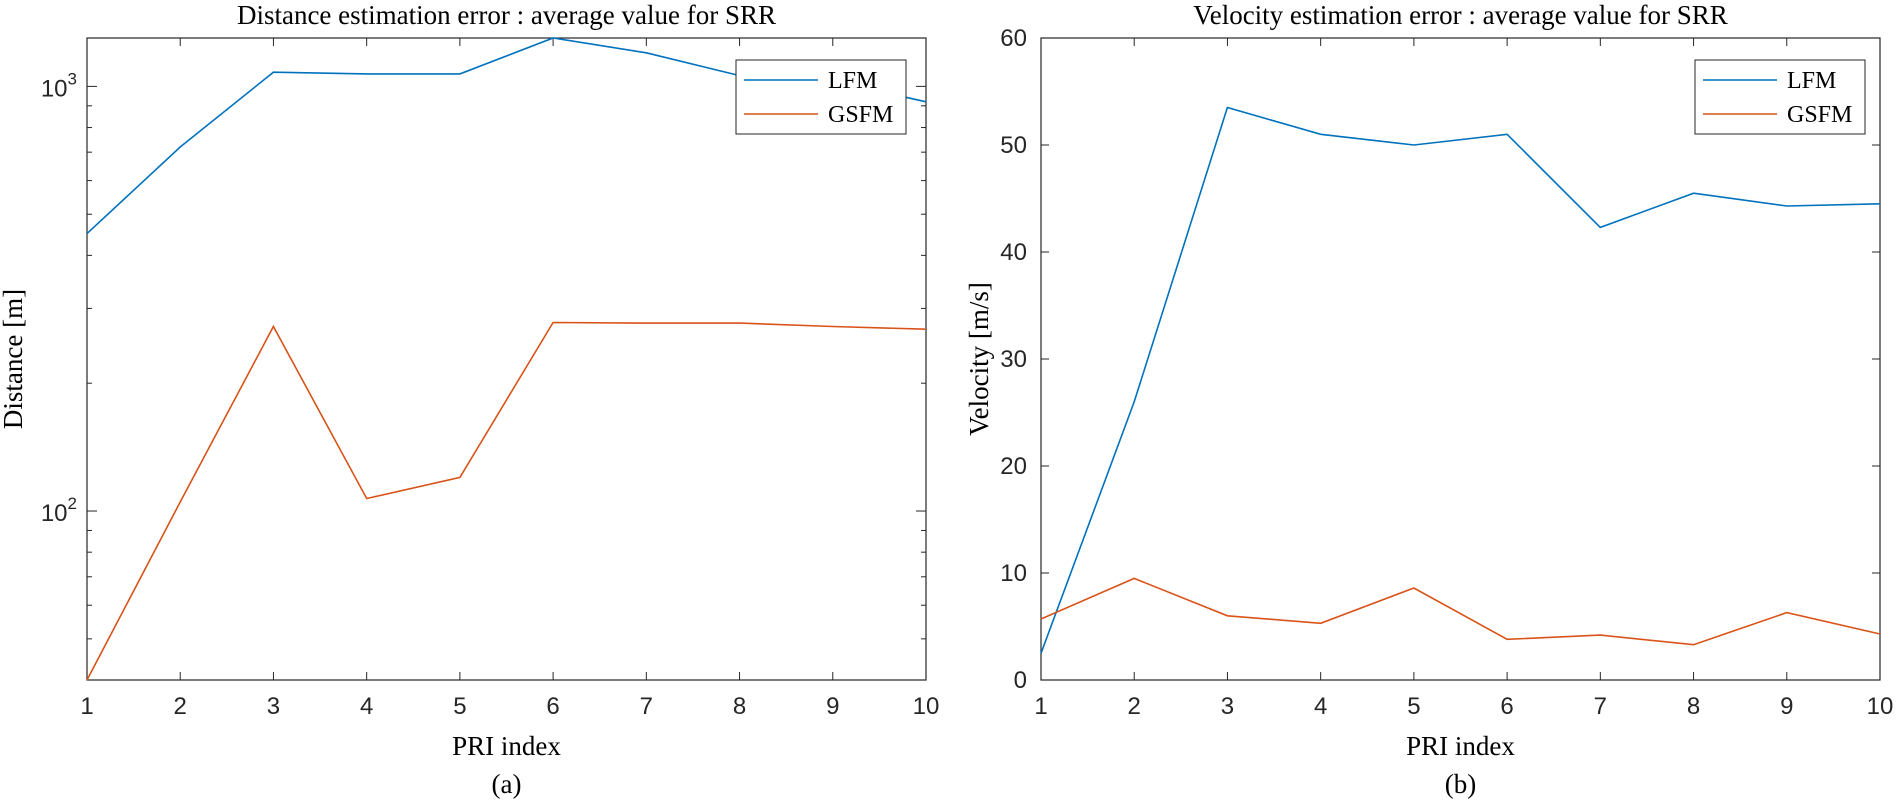  I want to click on y-tick-label: 50, so click(1013, 145).